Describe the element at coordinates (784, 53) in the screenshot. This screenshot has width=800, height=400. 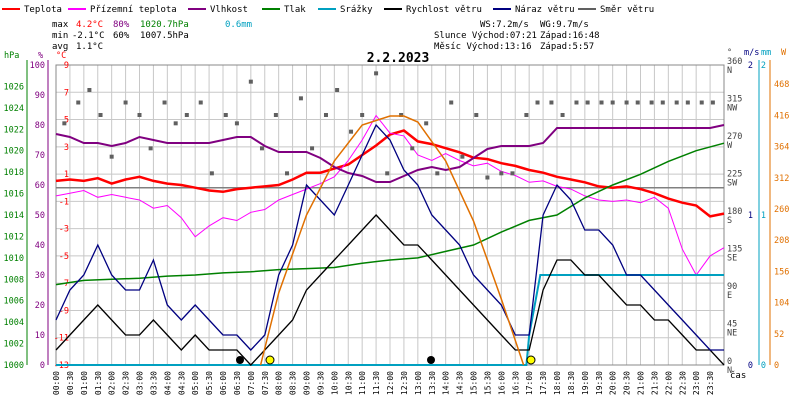
I see `sun-unit: W` at that location.